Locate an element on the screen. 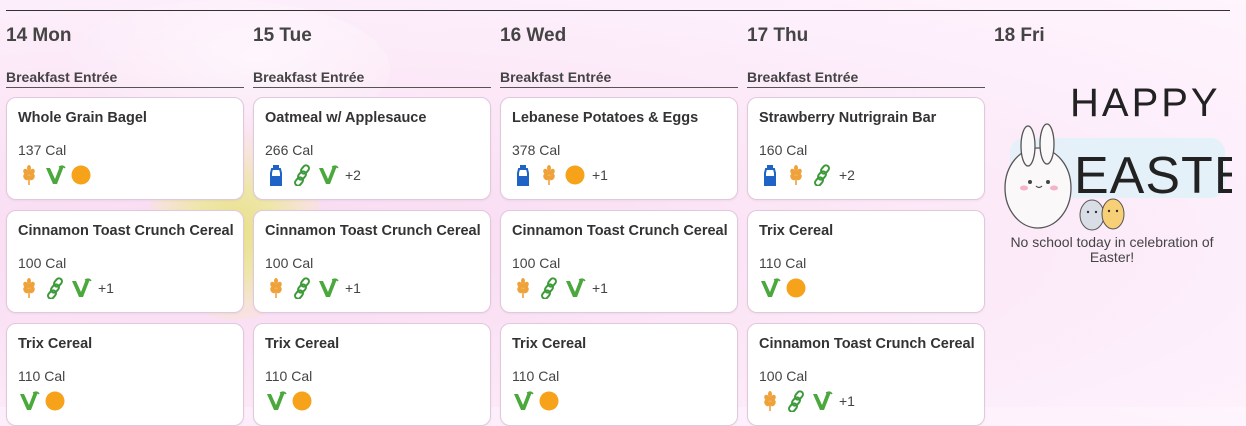 This screenshot has width=1246, height=426. happy-easter-image: HAPPY EASTER! is located at coordinates (1118, 156).